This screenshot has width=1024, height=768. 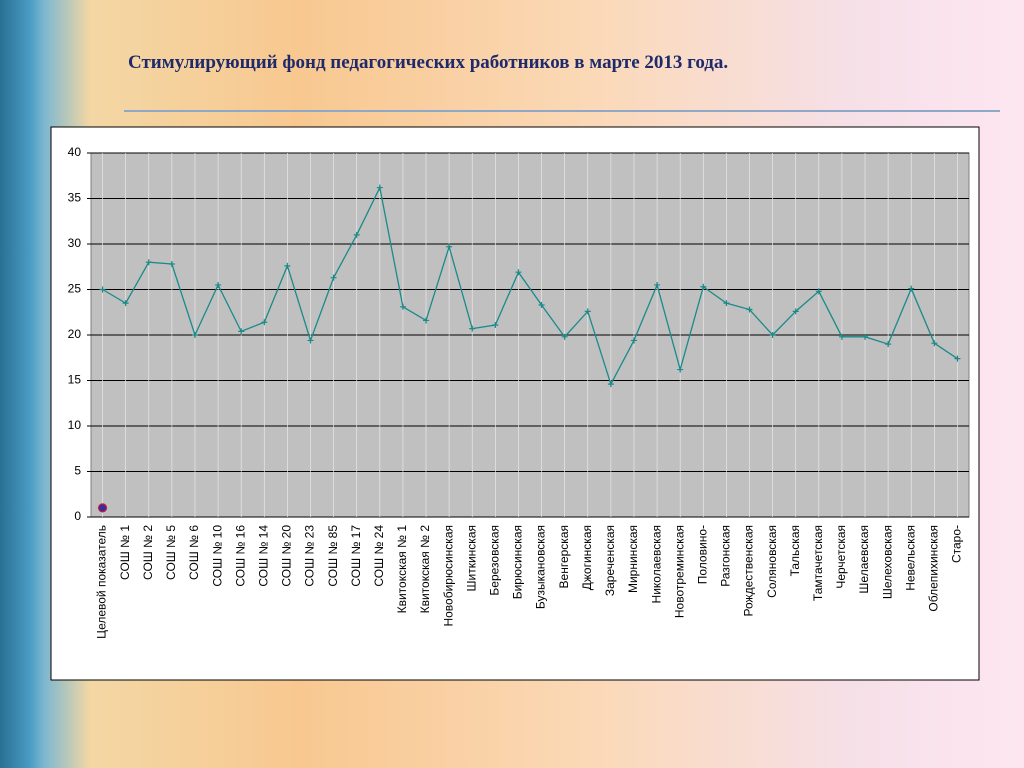 I want to click on x-tick-label: СОШ № 2, so click(x=148, y=552).